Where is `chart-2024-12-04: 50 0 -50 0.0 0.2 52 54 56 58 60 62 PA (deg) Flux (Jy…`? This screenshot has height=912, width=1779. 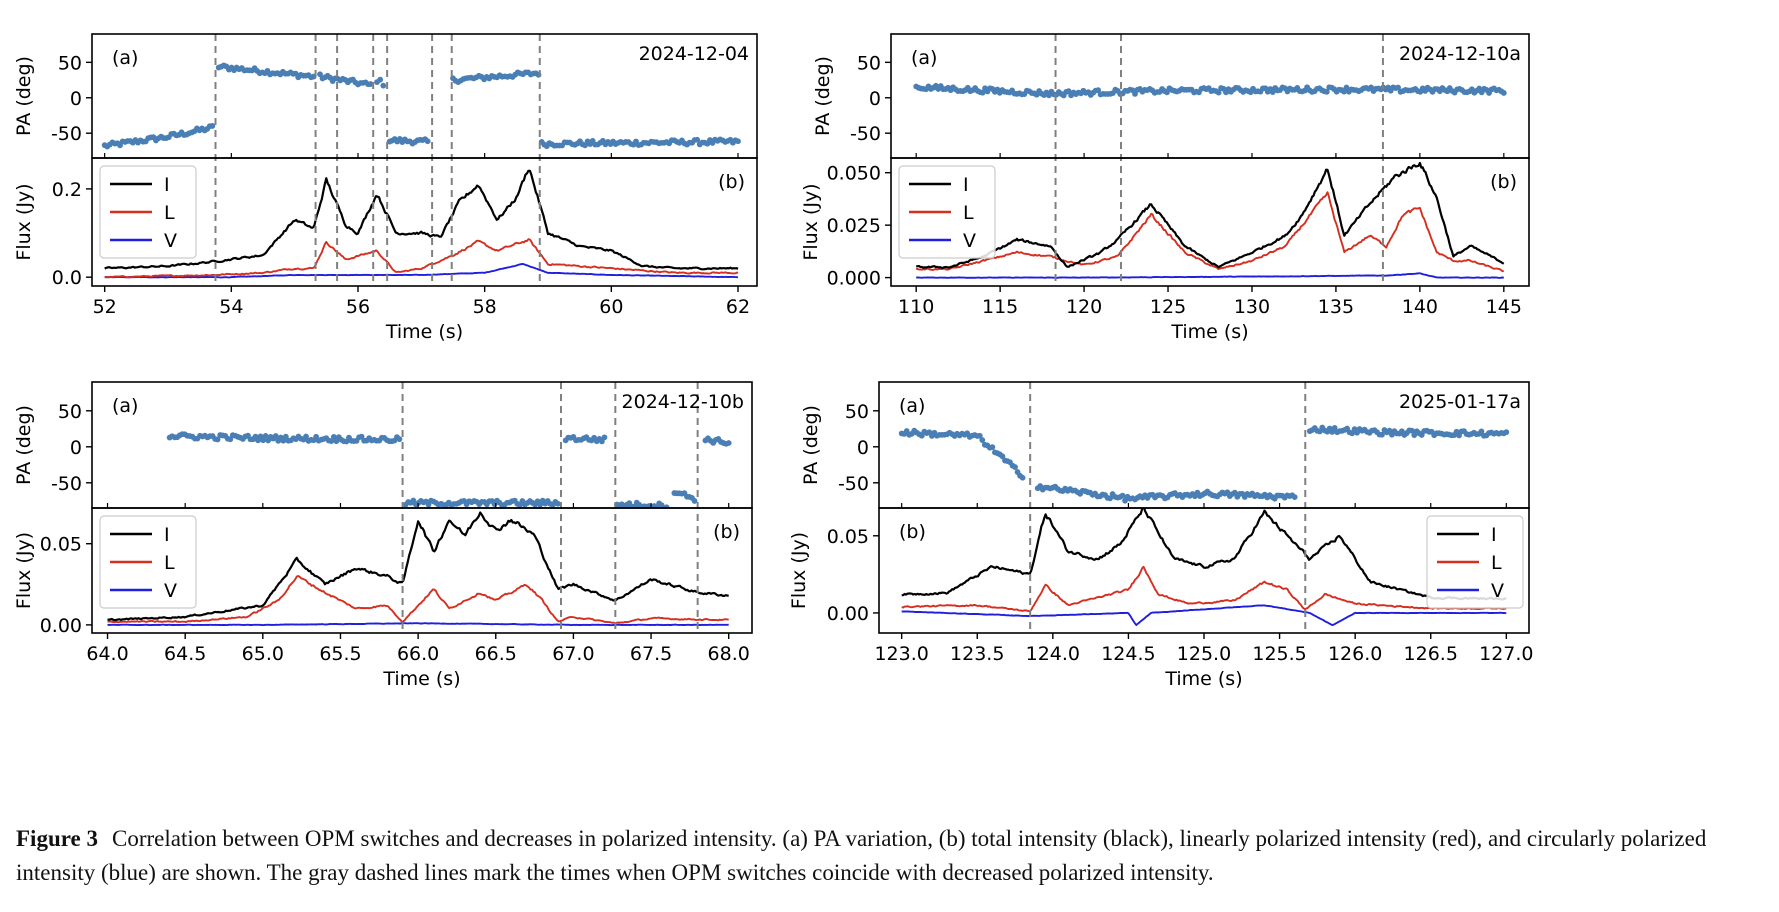
chart-2024-12-04: 50 0 -50 0.0 0.2 52 54 56 58 60 62 PA (deg) Flux (Jy… is located at coordinates (385, 188).